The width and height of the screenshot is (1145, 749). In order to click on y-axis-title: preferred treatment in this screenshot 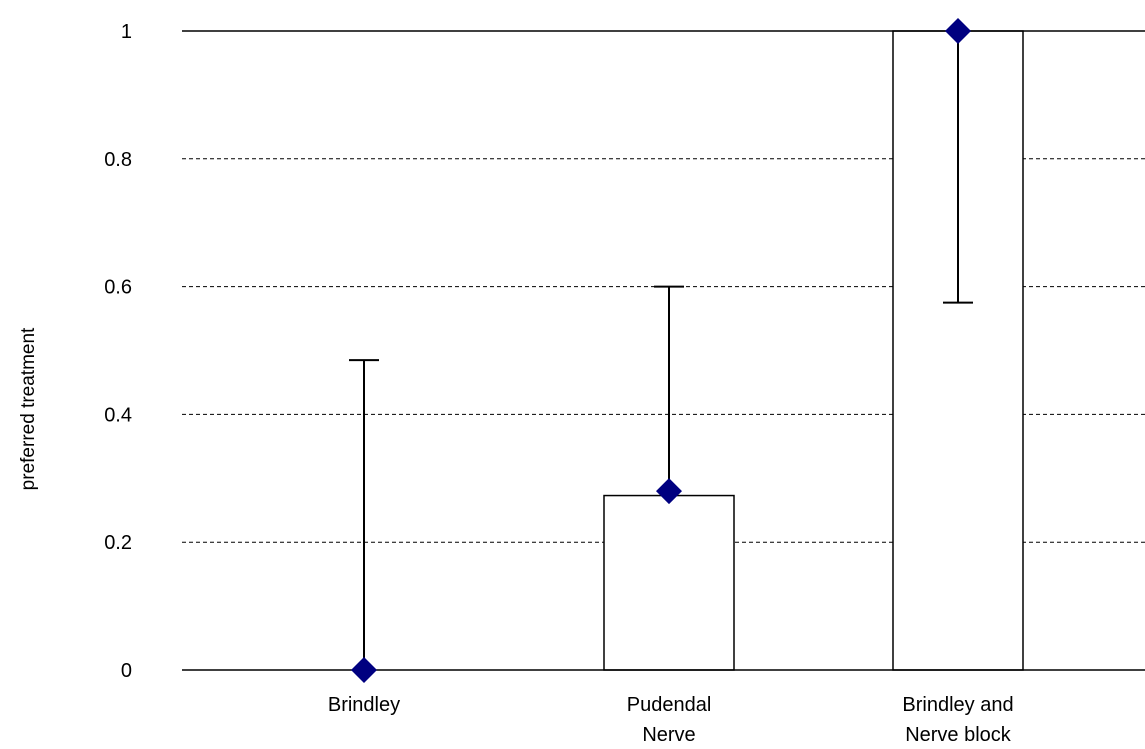, I will do `click(28, 408)`.